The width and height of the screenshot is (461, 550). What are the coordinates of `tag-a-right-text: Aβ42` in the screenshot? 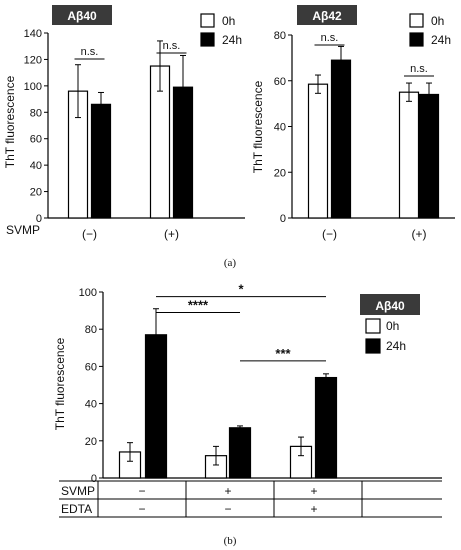 It's located at (327, 16).